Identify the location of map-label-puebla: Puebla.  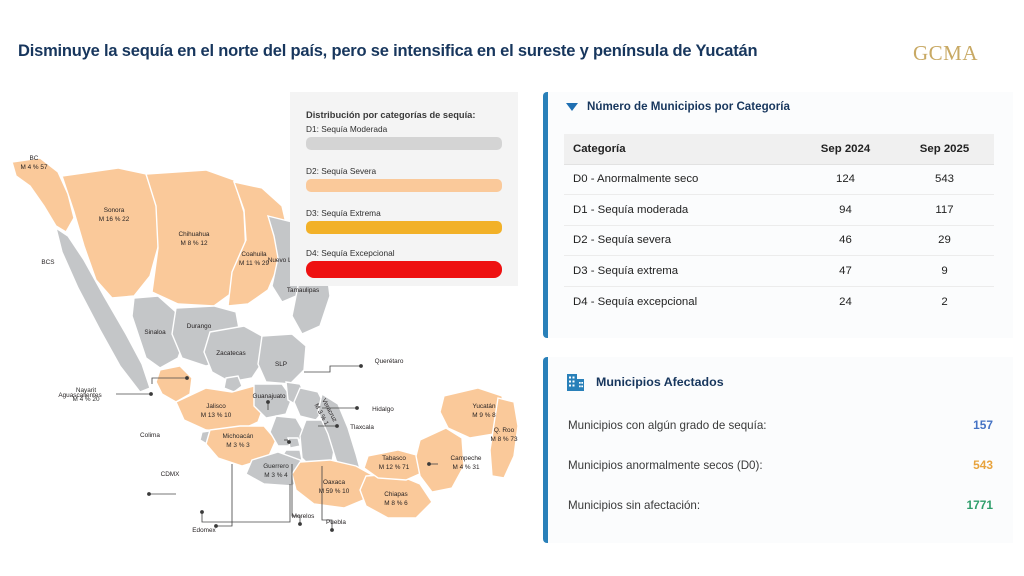
(336, 522).